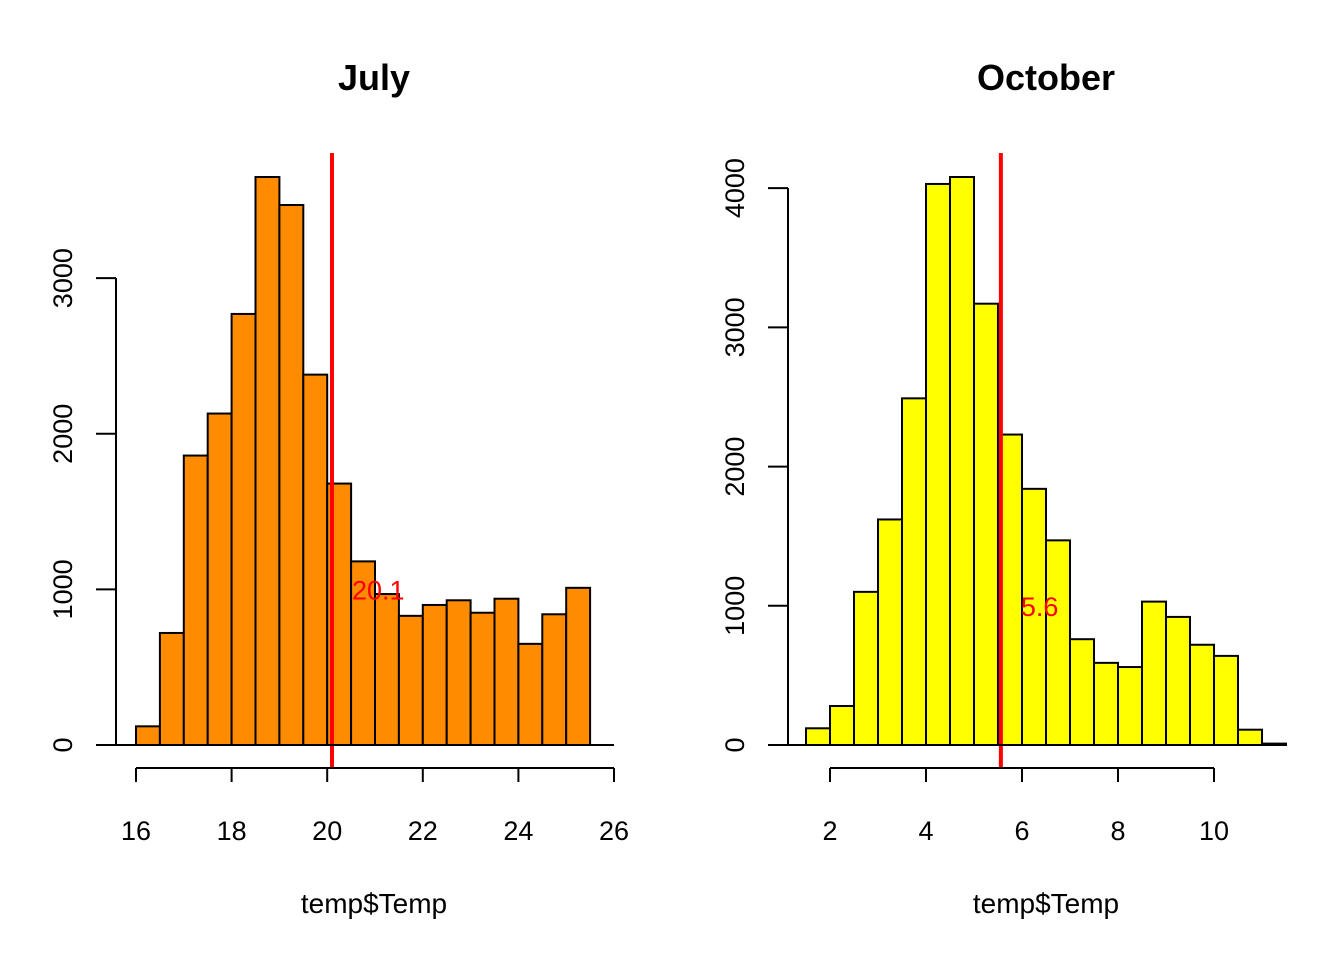  What do you see at coordinates (232, 831) in the screenshot?
I see `x-tick-label: 18` at bounding box center [232, 831].